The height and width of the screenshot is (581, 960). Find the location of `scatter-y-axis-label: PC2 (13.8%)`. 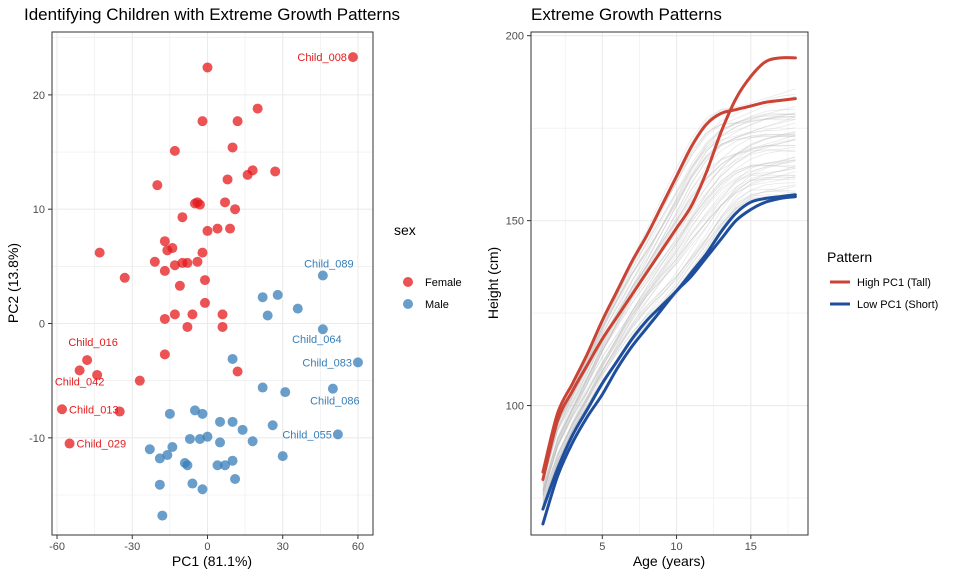

scatter-y-axis-label: PC2 (13.8%) is located at coordinates (13, 283).